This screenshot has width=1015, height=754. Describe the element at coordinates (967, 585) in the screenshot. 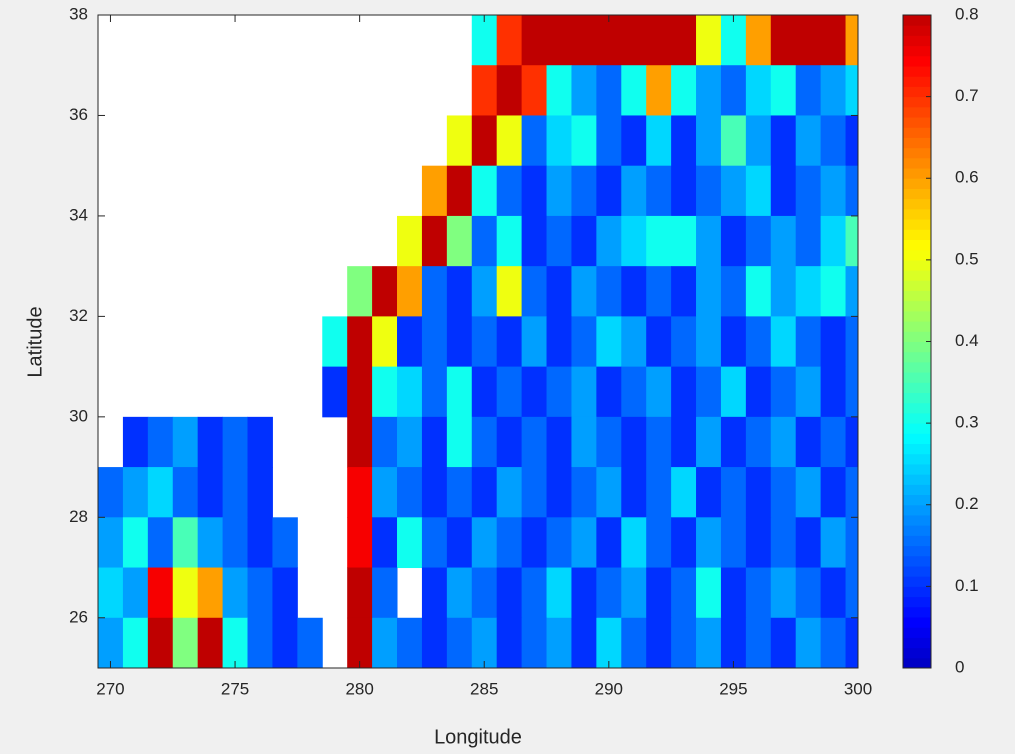

I see `colorbar-tick-label: 0.1` at that location.